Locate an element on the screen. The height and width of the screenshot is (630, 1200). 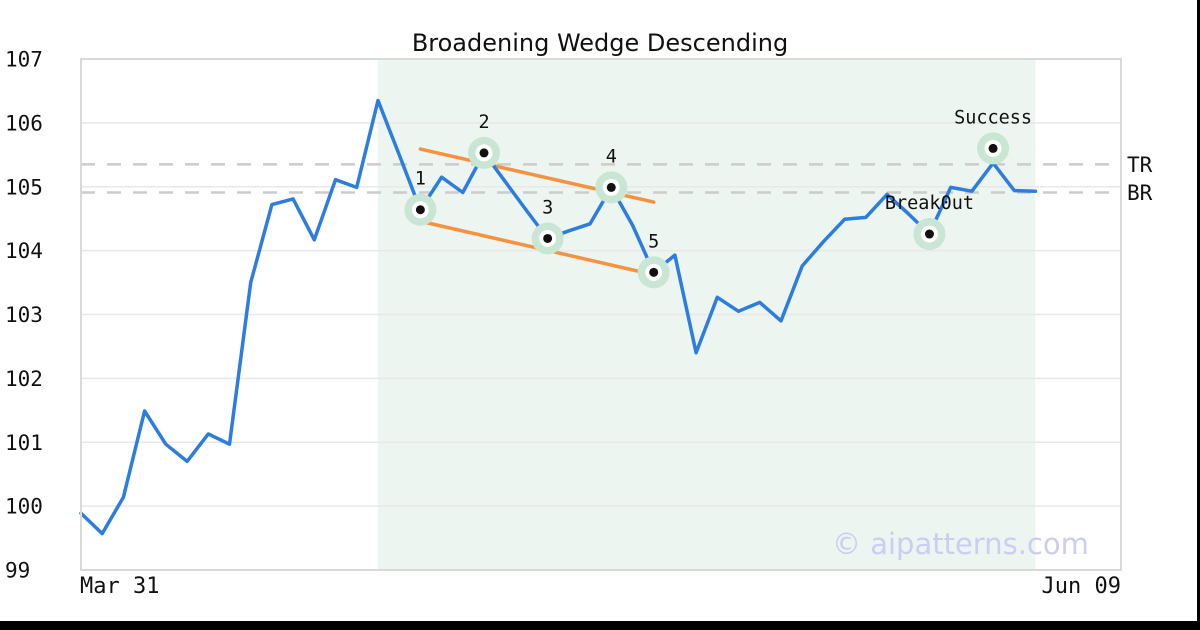
point-label: 5 is located at coordinates (653, 241).